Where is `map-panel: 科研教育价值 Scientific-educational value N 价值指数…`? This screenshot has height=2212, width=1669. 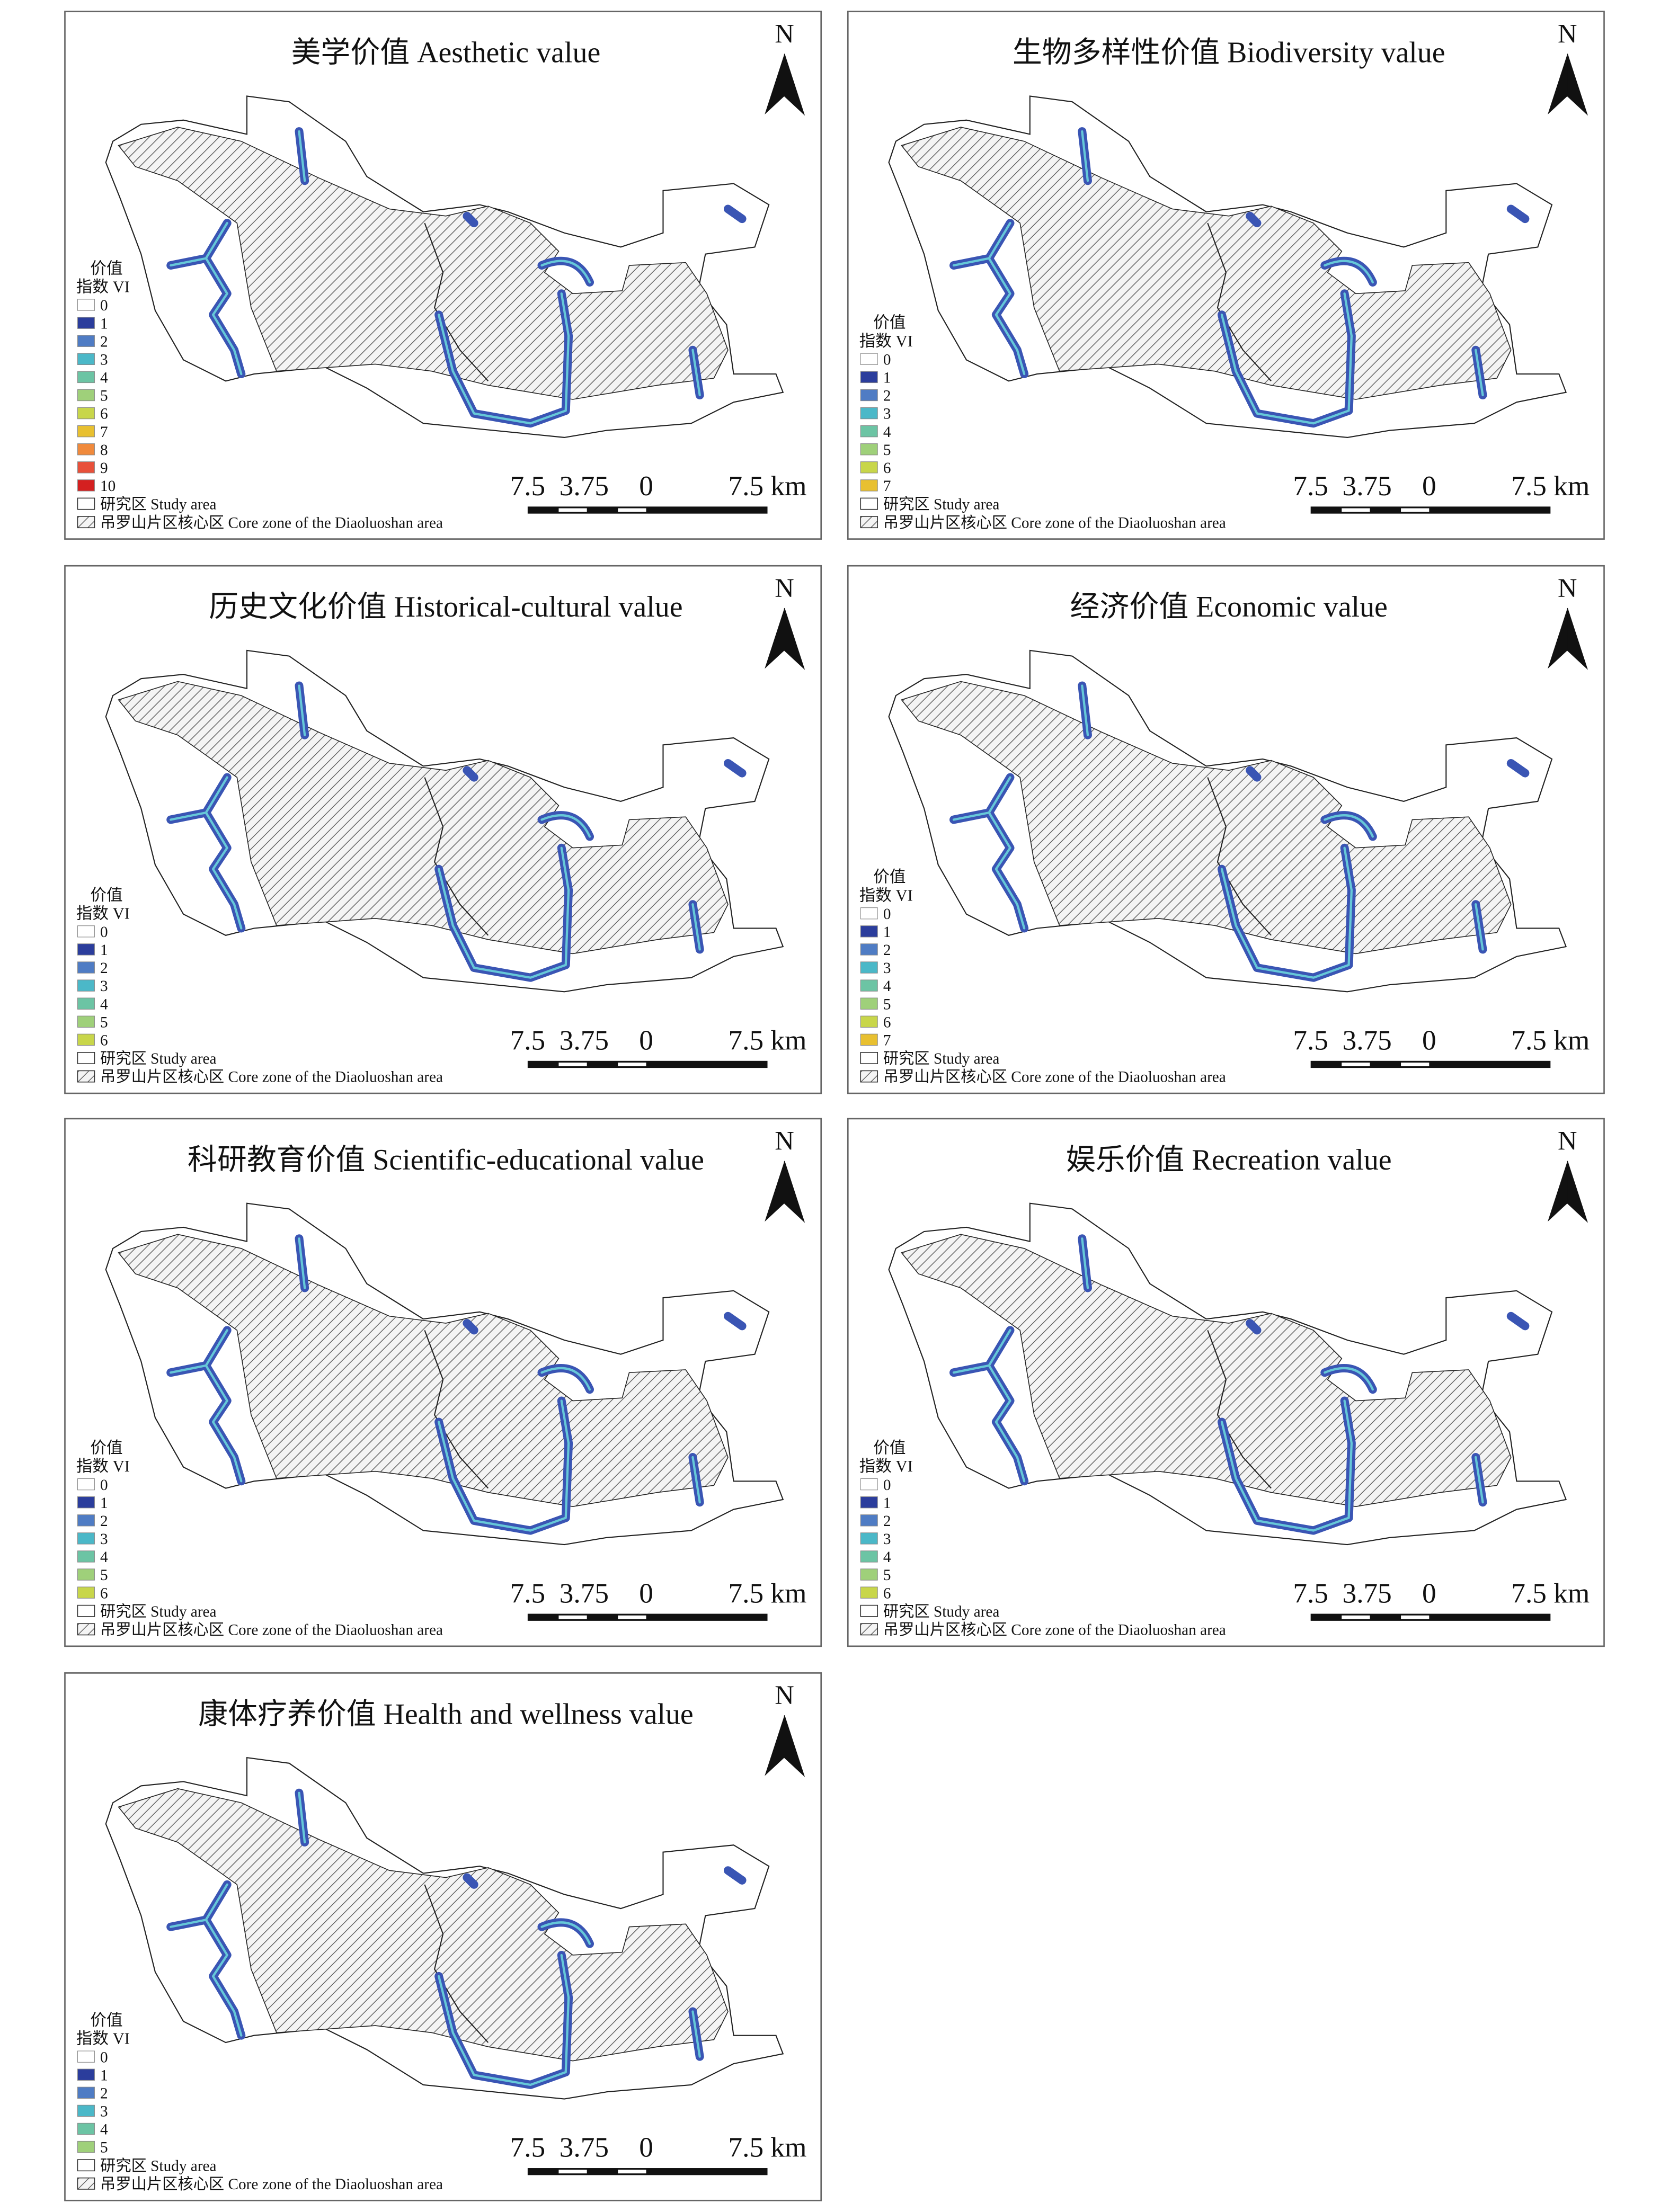 map-panel: 科研教育价值 Scientific-educational value N 价值指数… is located at coordinates (443, 1382).